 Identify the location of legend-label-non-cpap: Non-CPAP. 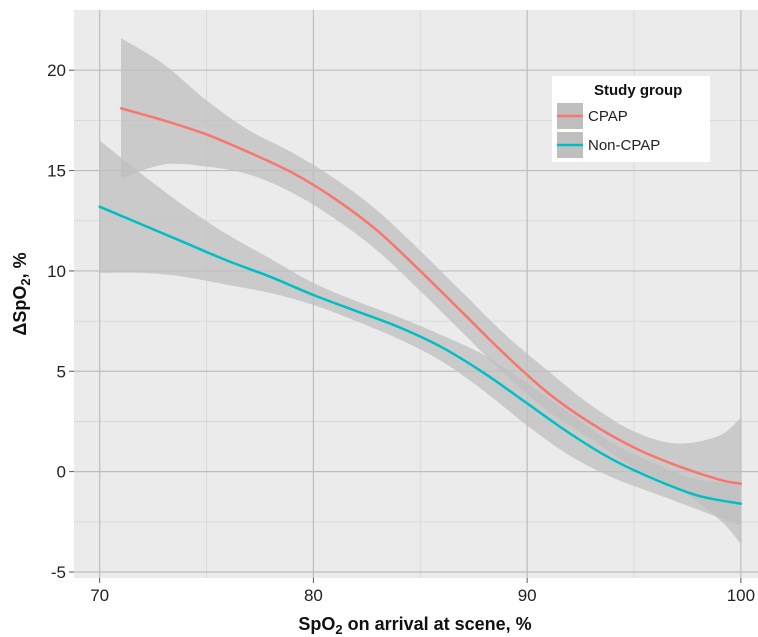
(624, 145).